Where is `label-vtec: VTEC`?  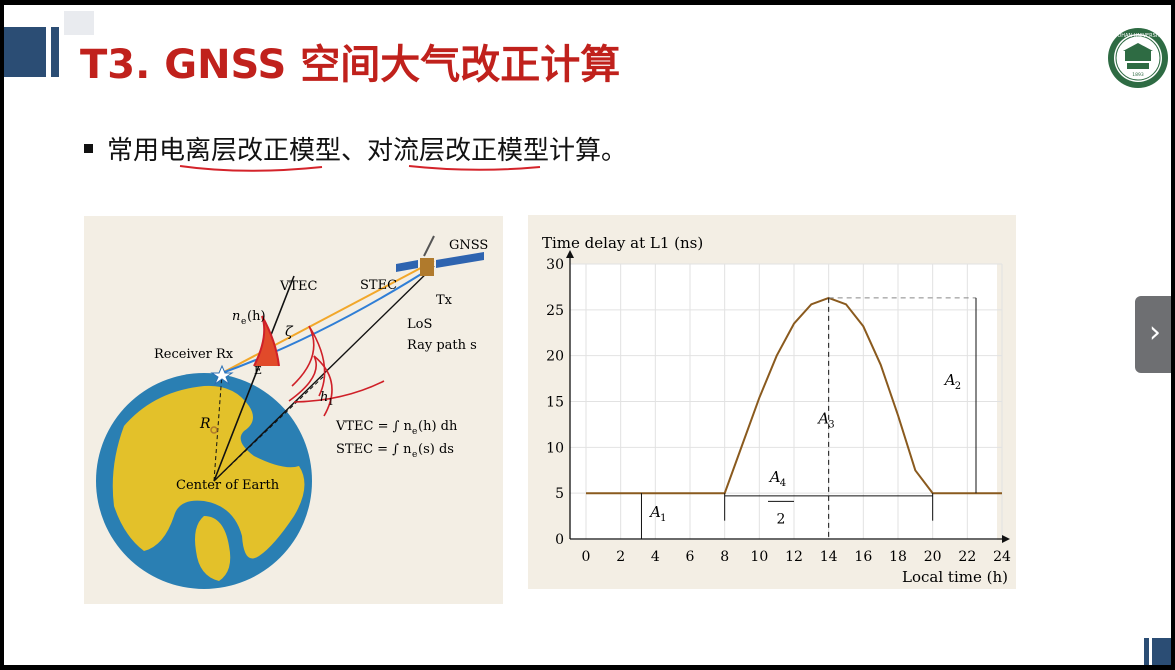 label-vtec: VTEC is located at coordinates (298, 286).